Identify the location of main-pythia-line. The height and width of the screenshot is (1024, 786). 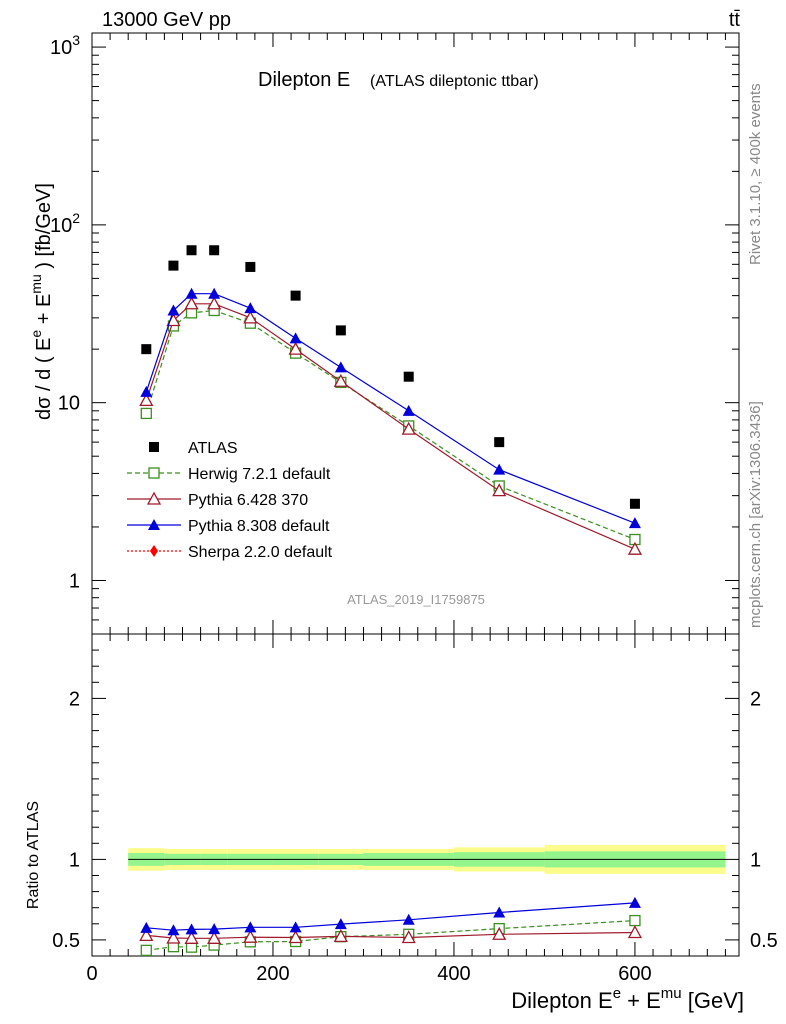
(390, 408).